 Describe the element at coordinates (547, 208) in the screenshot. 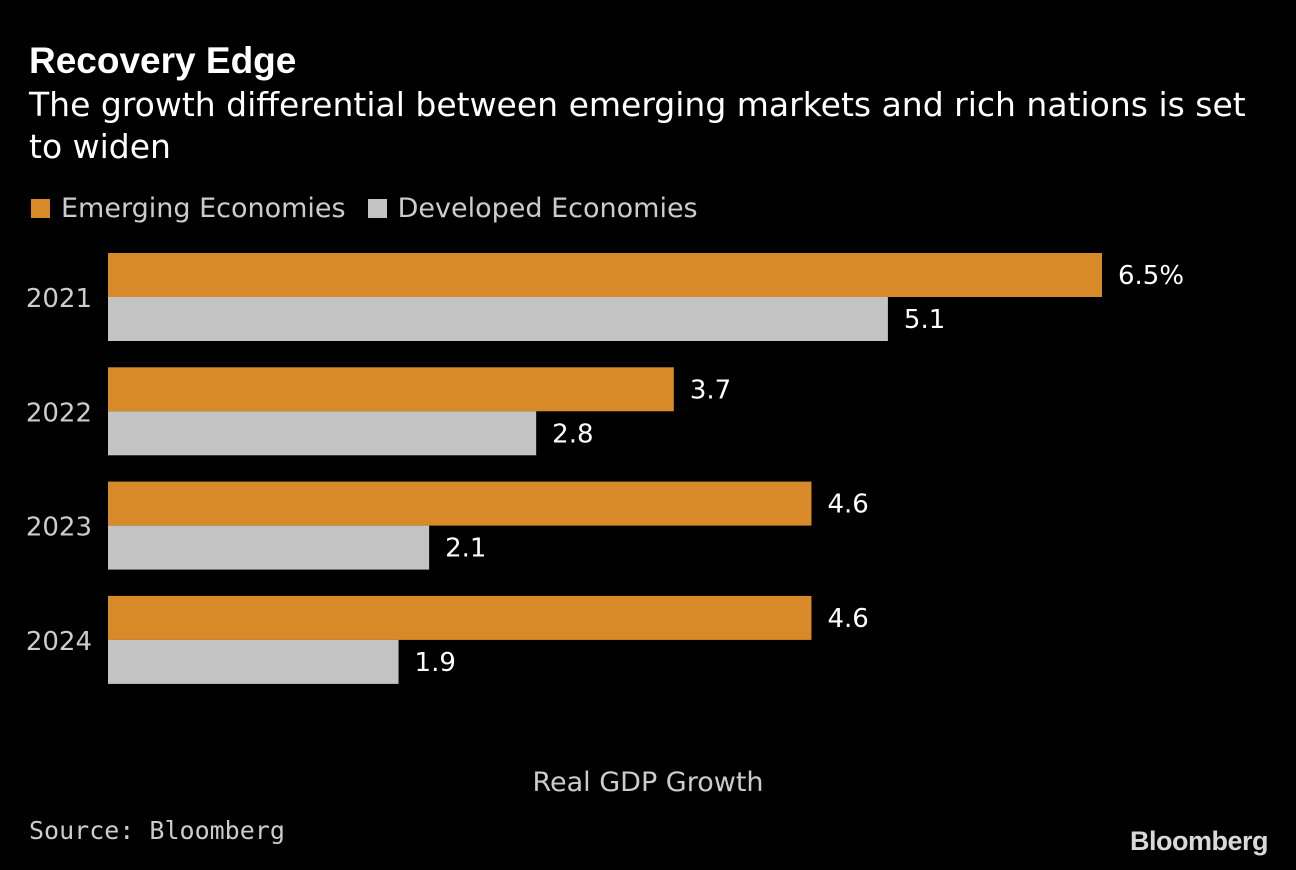

I see `legend-label-developed: Developed Economies` at that location.